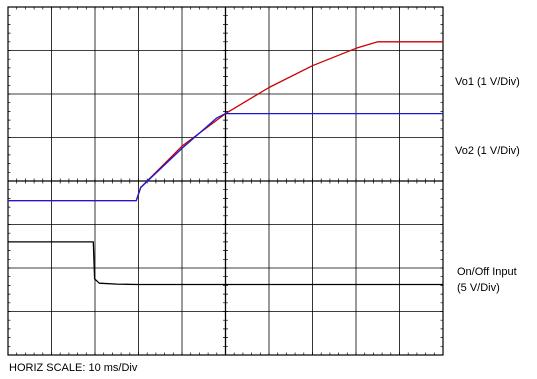 This screenshot has width=537, height=379. Describe the element at coordinates (487, 272) in the screenshot. I see `series-label-onoff: On/Off Input` at that location.